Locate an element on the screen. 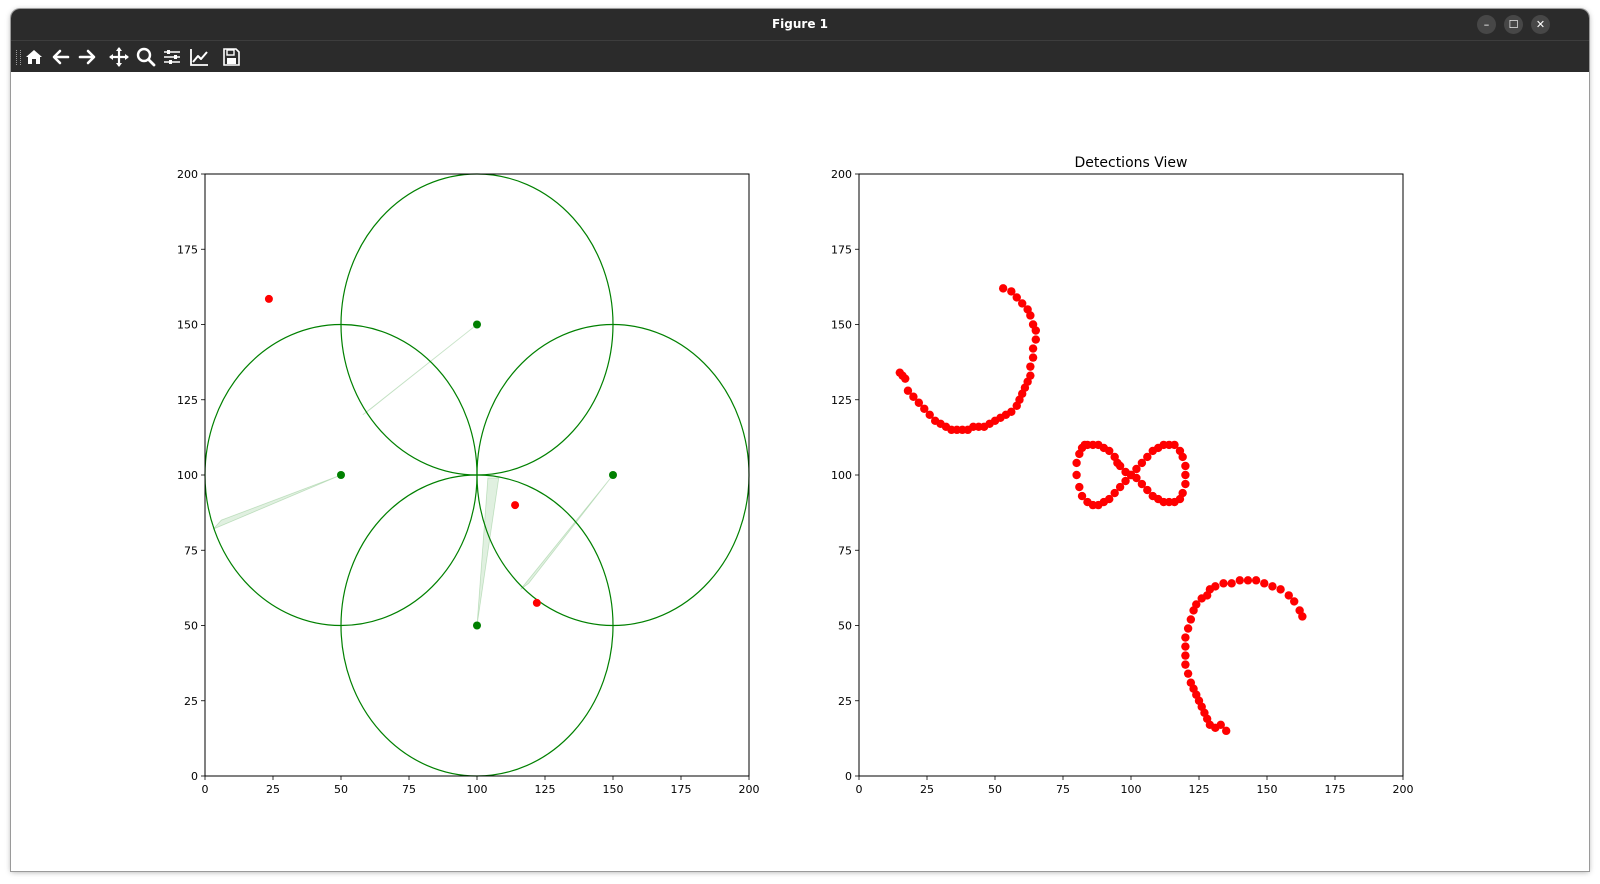 The image size is (1600, 884). maximize-button: ☐ is located at coordinates (1513, 24).